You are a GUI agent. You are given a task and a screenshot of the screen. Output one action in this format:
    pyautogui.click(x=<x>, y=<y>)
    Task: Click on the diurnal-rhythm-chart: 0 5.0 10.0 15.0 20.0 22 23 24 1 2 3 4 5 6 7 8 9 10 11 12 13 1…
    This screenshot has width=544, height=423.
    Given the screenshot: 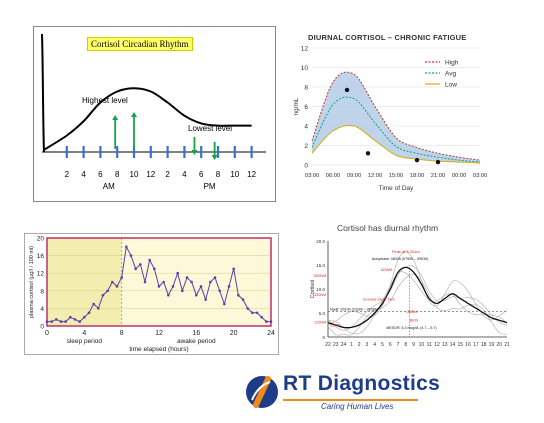 What is the action you would take?
    pyautogui.click(x=406, y=287)
    